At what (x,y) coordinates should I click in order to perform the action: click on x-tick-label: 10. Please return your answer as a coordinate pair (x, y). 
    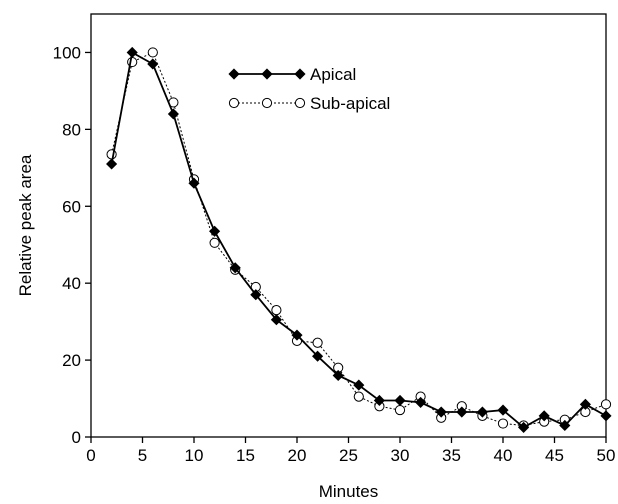
    Looking at the image, I should click on (194, 455).